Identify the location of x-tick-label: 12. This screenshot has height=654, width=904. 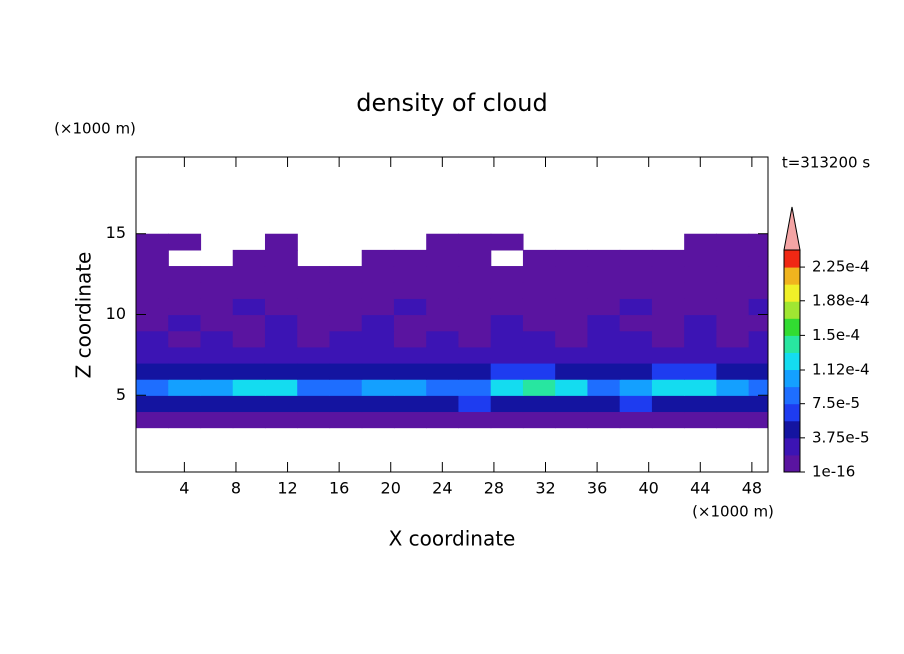
(287, 488).